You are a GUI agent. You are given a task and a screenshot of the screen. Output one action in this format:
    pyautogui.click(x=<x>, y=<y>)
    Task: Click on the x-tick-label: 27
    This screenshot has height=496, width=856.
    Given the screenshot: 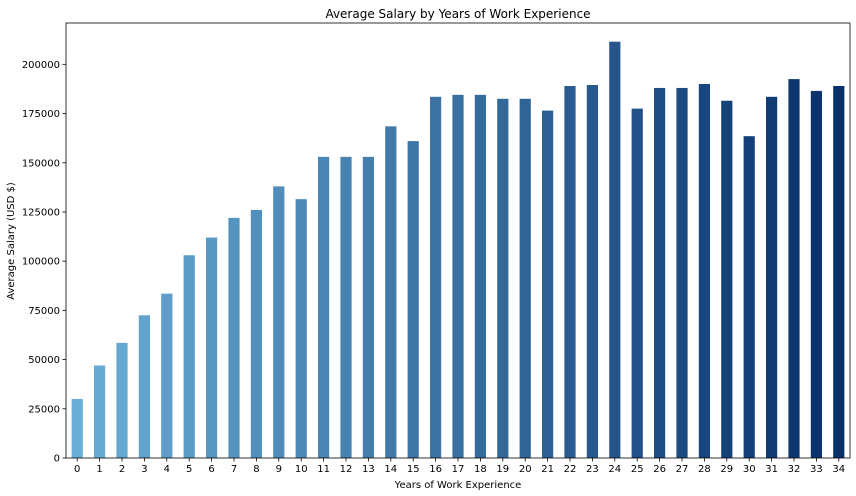 What is the action you would take?
    pyautogui.click(x=682, y=469)
    